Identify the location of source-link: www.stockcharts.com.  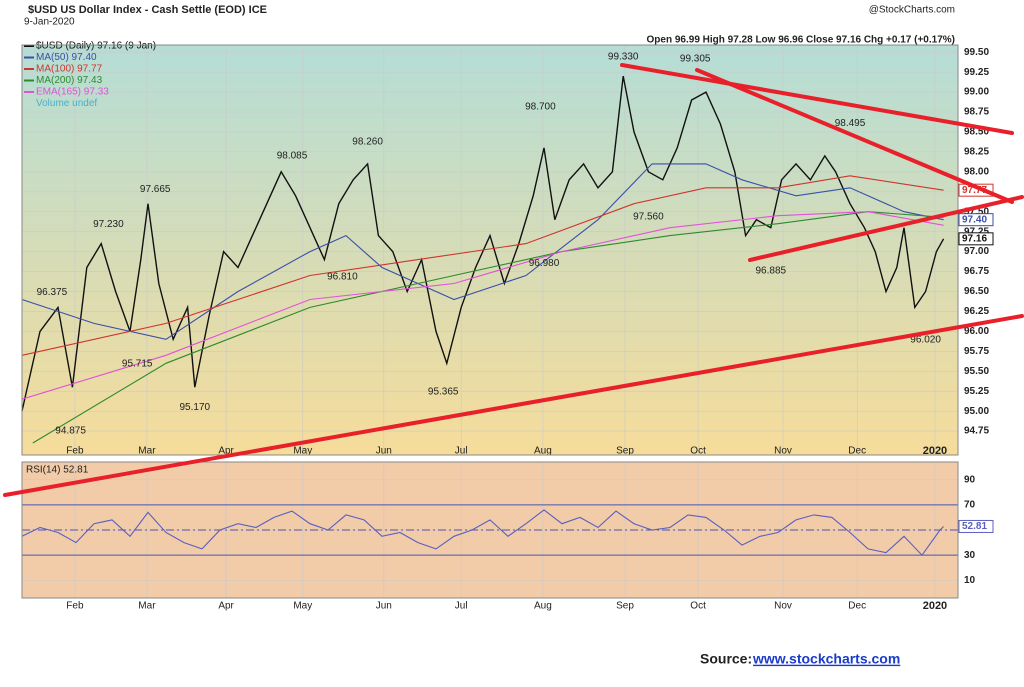
(826, 659).